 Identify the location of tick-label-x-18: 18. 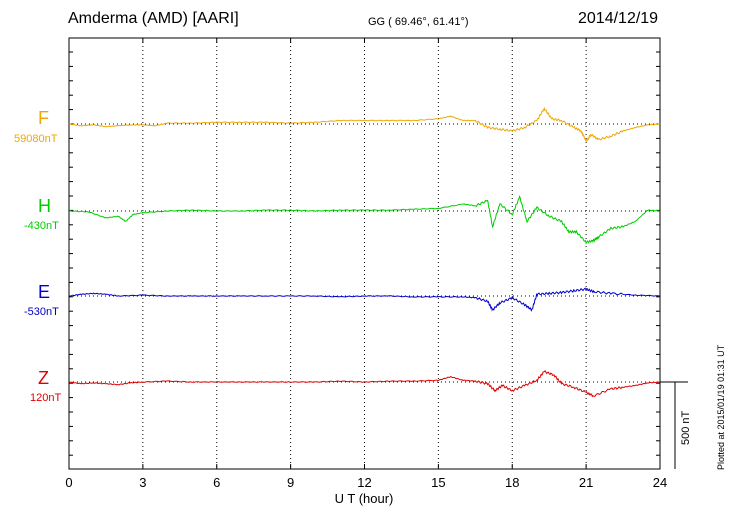
(512, 482).